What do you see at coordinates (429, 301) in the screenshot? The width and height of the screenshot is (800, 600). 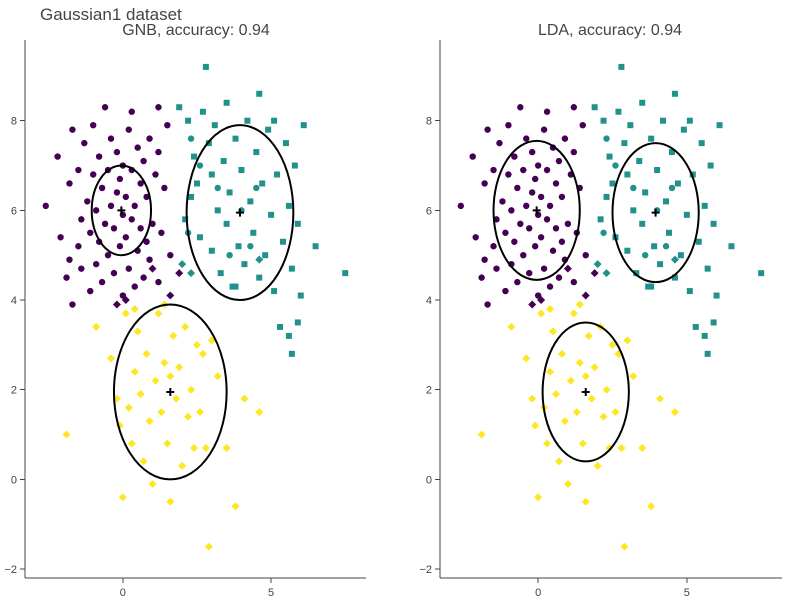 I see `y-tick-label: 4` at bounding box center [429, 301].